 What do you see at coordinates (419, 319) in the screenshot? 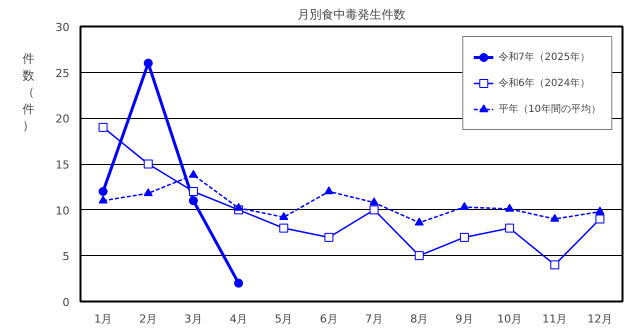
I see `x-tick-label: 8月` at bounding box center [419, 319].